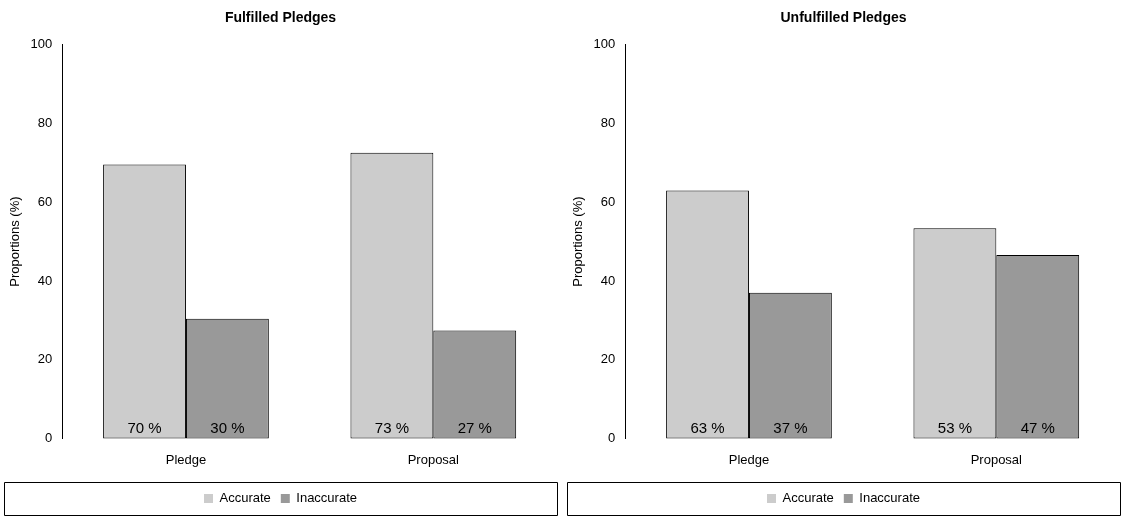  Describe the element at coordinates (954, 428) in the screenshot. I see `data-label: 53 %` at that location.